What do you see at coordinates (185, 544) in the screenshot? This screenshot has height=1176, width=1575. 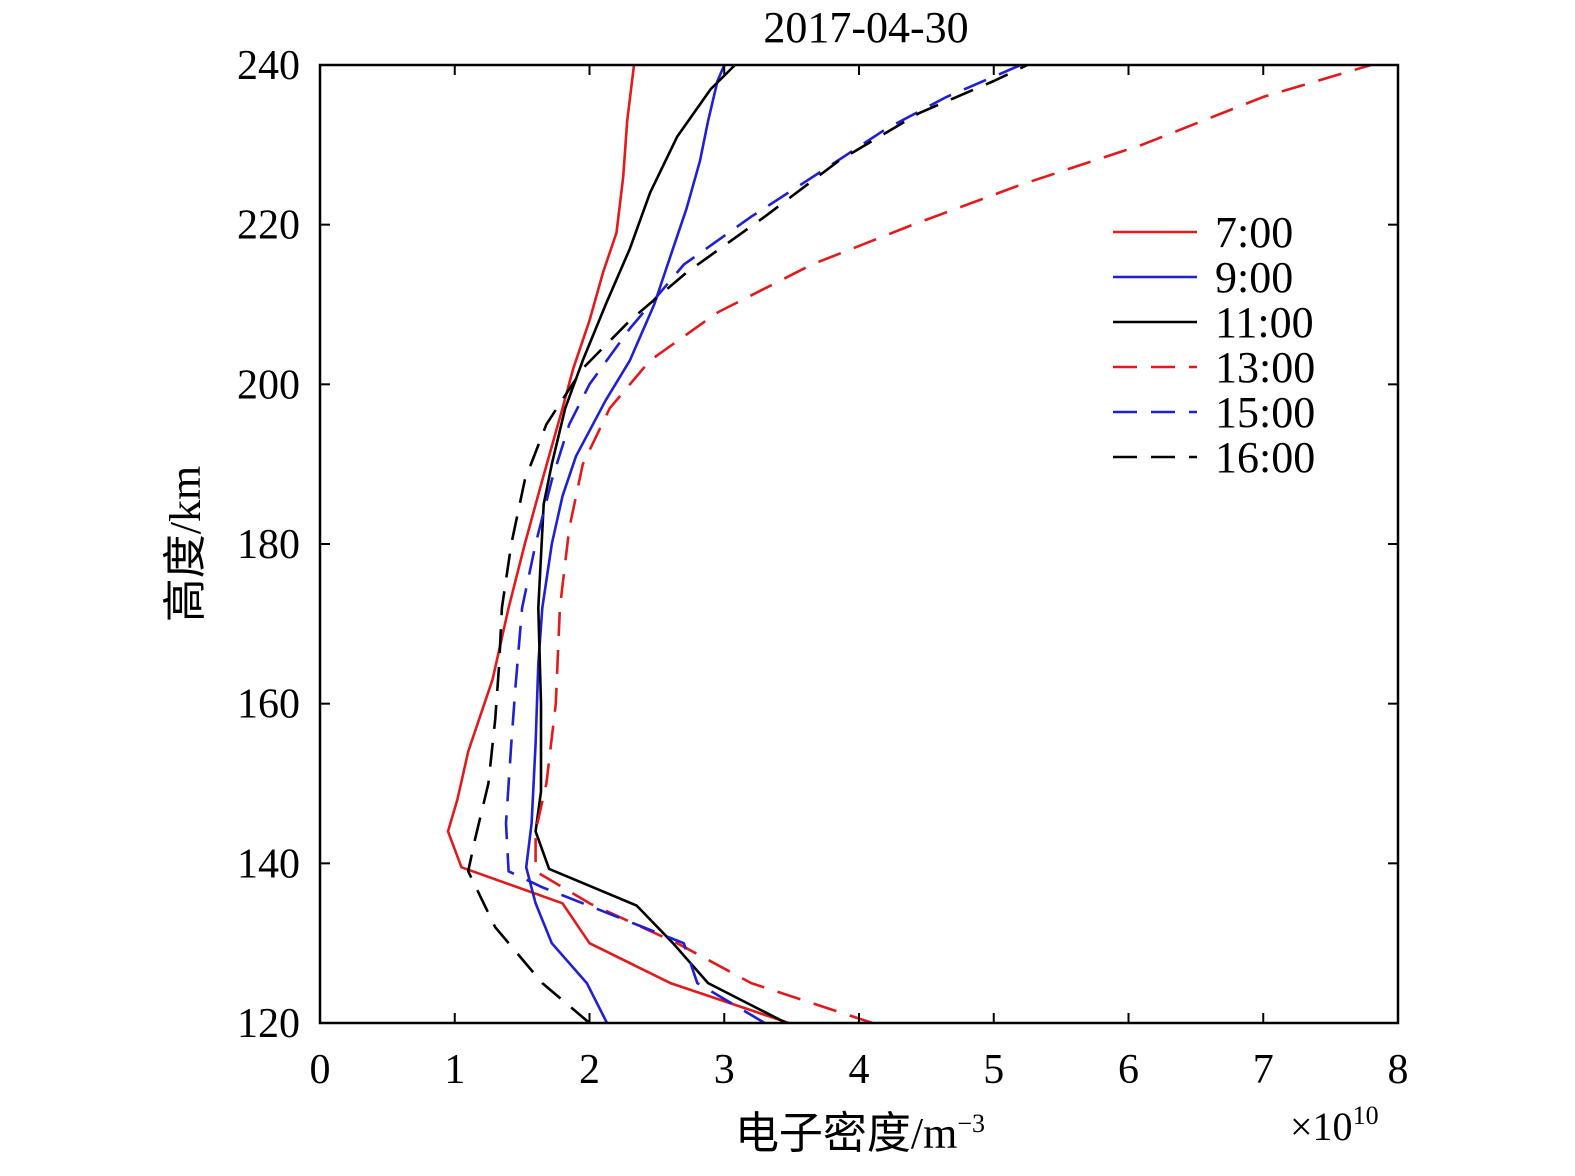 I see `y-axis-title: 高度/km` at bounding box center [185, 544].